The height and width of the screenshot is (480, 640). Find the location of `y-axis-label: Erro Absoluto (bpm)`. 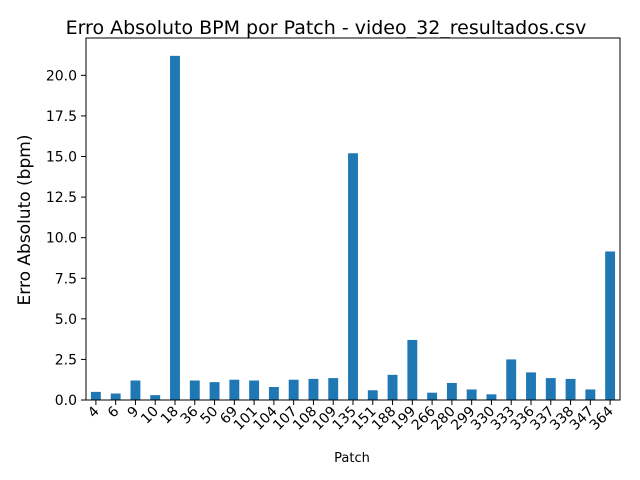

y-axis-label: Erro Absoluto (bpm) is located at coordinates (25, 220).